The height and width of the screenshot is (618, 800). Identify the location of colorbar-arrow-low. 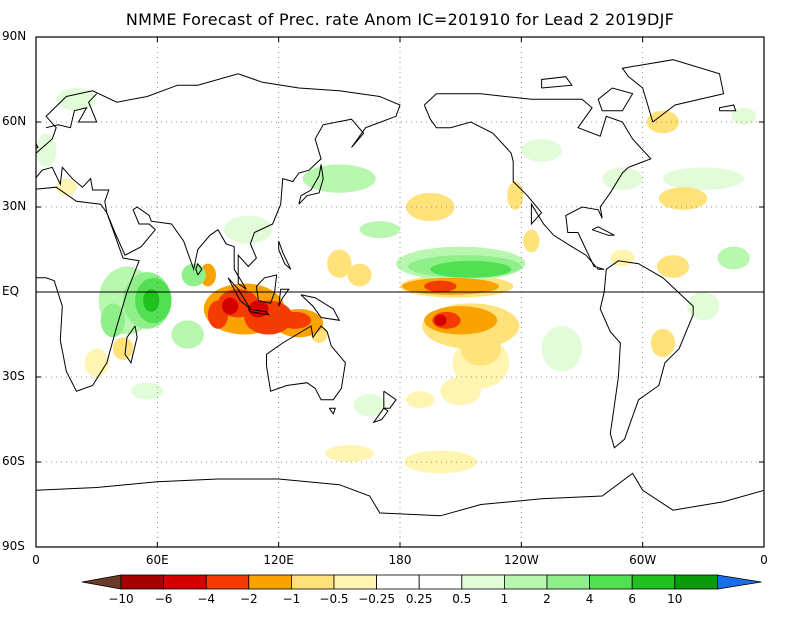
(101, 582).